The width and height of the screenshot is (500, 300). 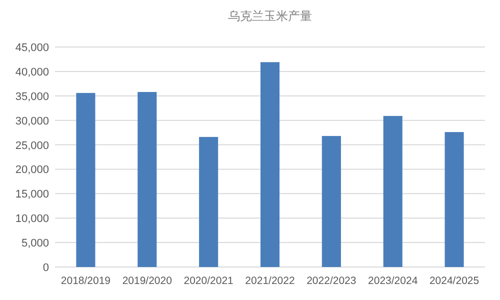 I want to click on y-tick-label: 30,000, so click(x=32, y=121).